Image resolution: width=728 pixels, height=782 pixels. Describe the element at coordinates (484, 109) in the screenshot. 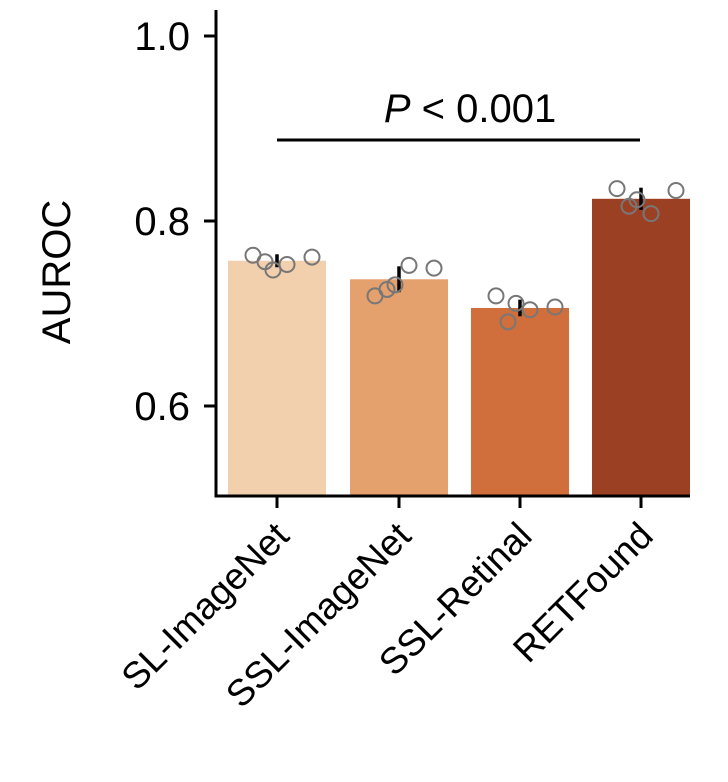

I see `p-value: < 0.001` at that location.